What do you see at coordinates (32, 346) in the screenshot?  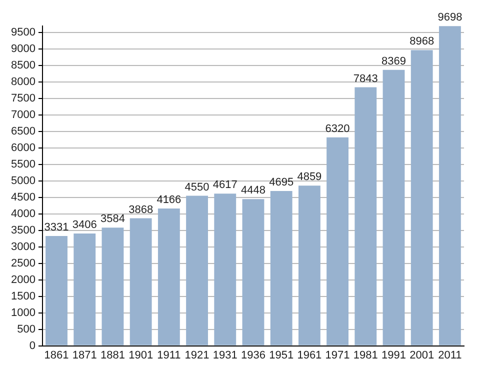 I see `y-tick-label: 0` at bounding box center [32, 346].